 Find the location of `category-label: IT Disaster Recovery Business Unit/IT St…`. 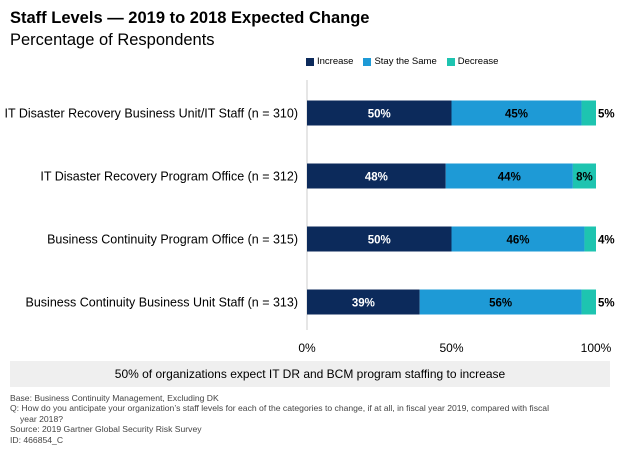

category-label: IT Disaster Recovery Business Unit/IT St… is located at coordinates (151, 114).